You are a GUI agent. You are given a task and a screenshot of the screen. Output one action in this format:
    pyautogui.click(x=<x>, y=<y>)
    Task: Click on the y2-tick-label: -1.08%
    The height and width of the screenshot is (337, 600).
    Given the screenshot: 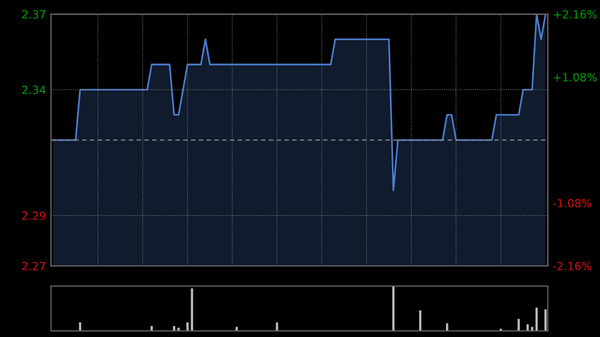 What is the action you would take?
    pyautogui.click(x=572, y=203)
    